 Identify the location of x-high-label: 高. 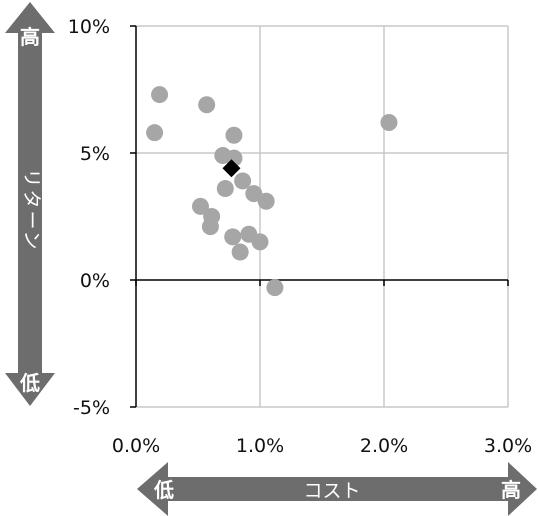
(511, 490).